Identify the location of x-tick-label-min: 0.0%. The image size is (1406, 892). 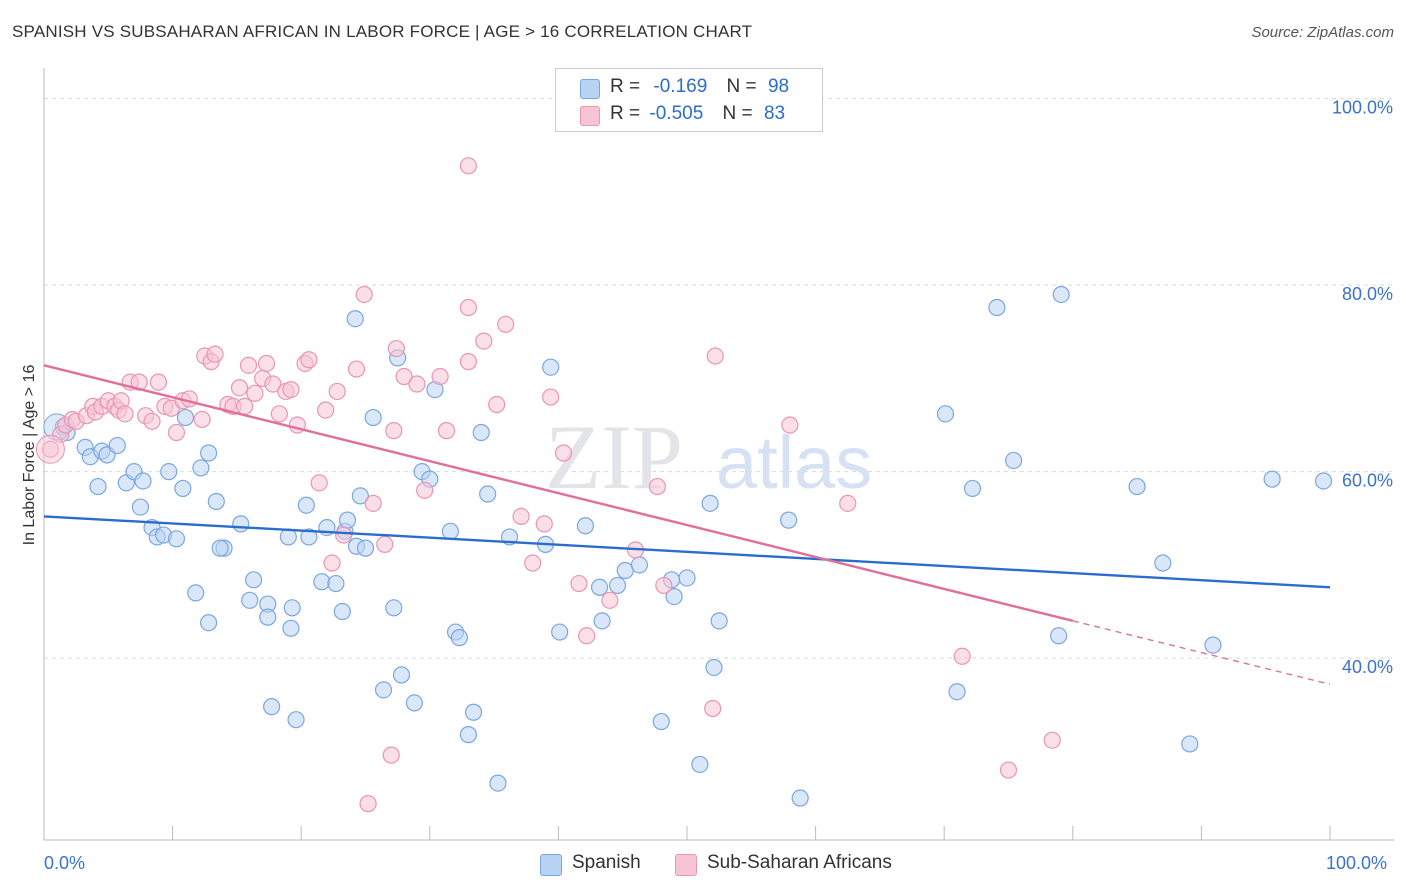
(65, 863).